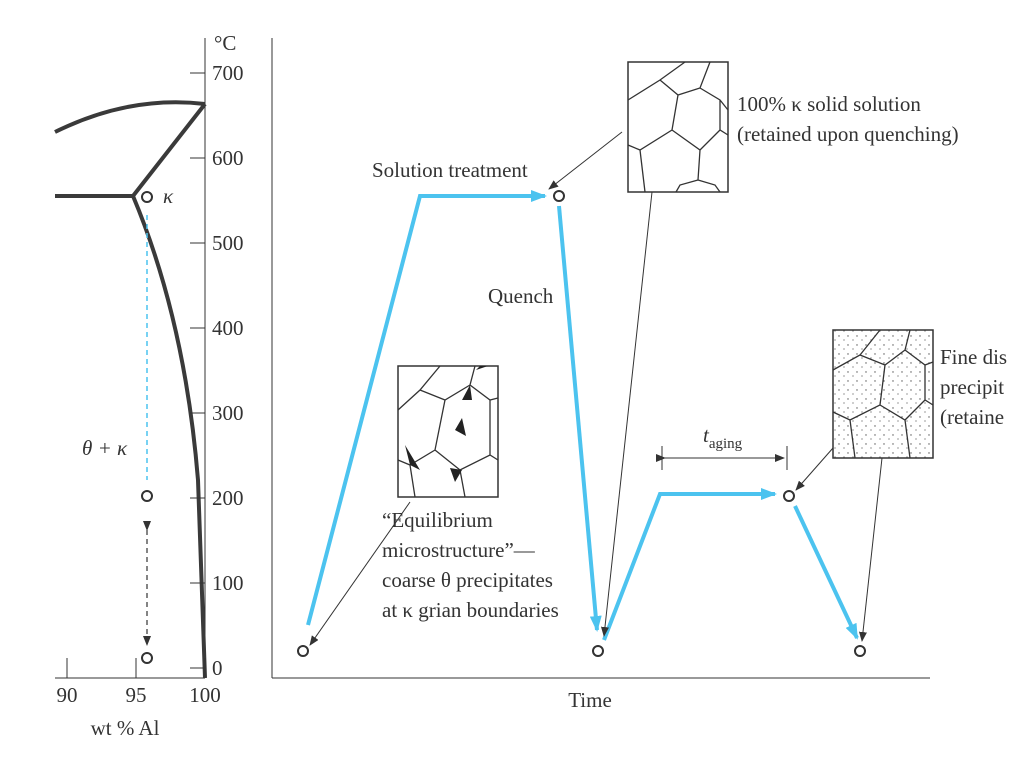 The image size is (1024, 768). What do you see at coordinates (105, 448) in the screenshot?
I see `phase-label: θ + κ` at bounding box center [105, 448].